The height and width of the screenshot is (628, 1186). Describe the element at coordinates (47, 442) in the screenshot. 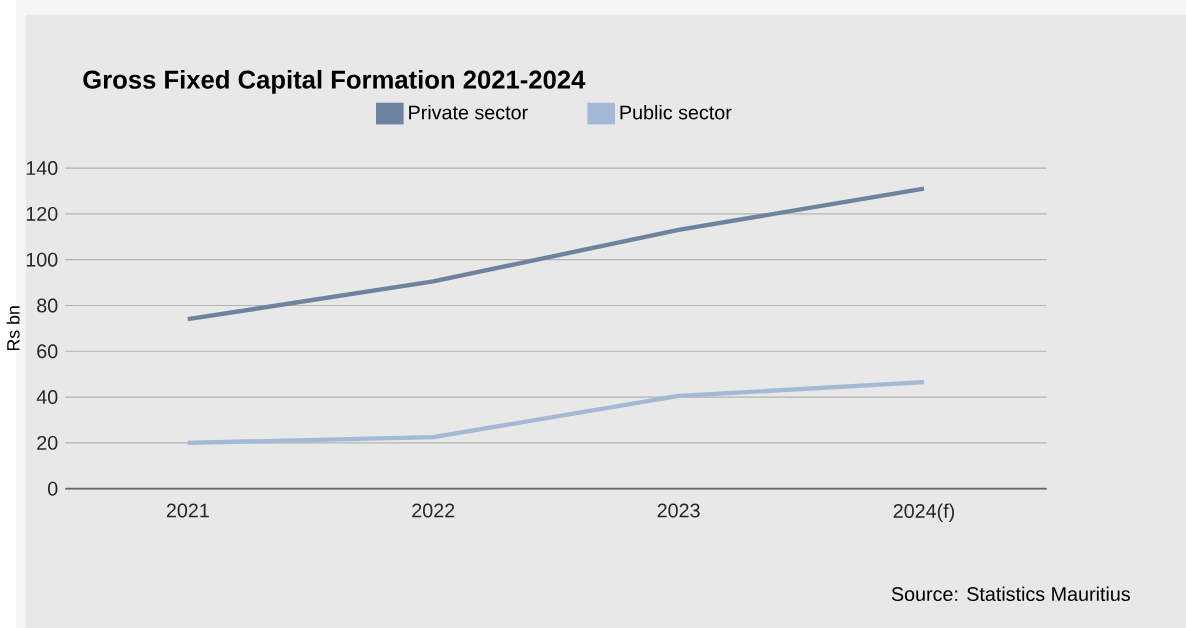

I see `y-tick-label: 20` at that location.